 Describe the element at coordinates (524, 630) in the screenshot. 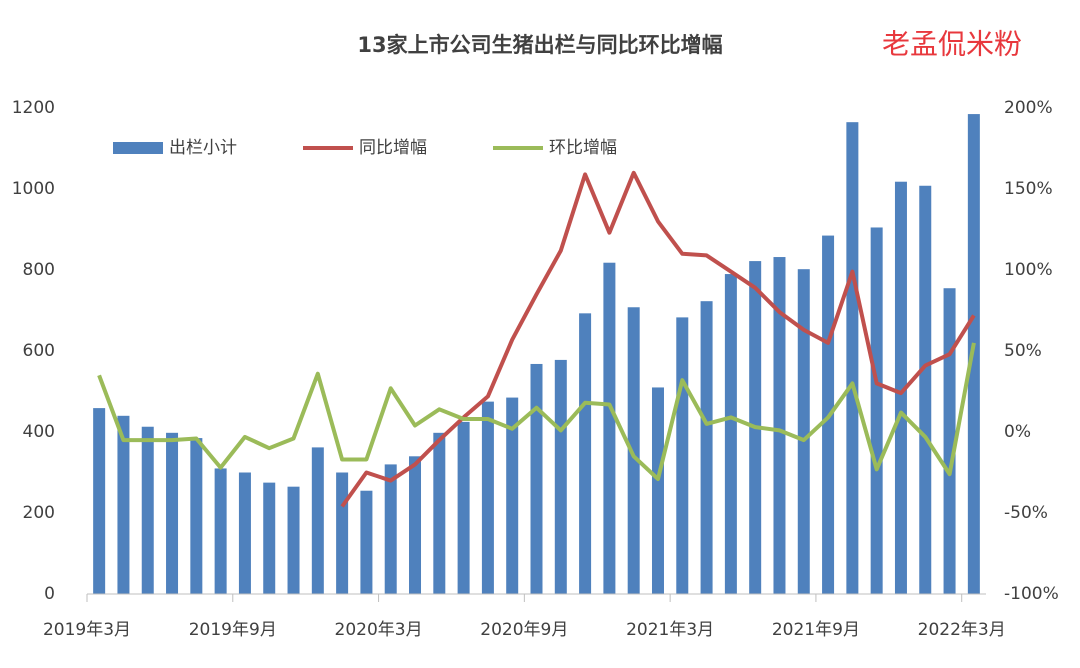

I see `x-tick-label: 2020年9月` at that location.